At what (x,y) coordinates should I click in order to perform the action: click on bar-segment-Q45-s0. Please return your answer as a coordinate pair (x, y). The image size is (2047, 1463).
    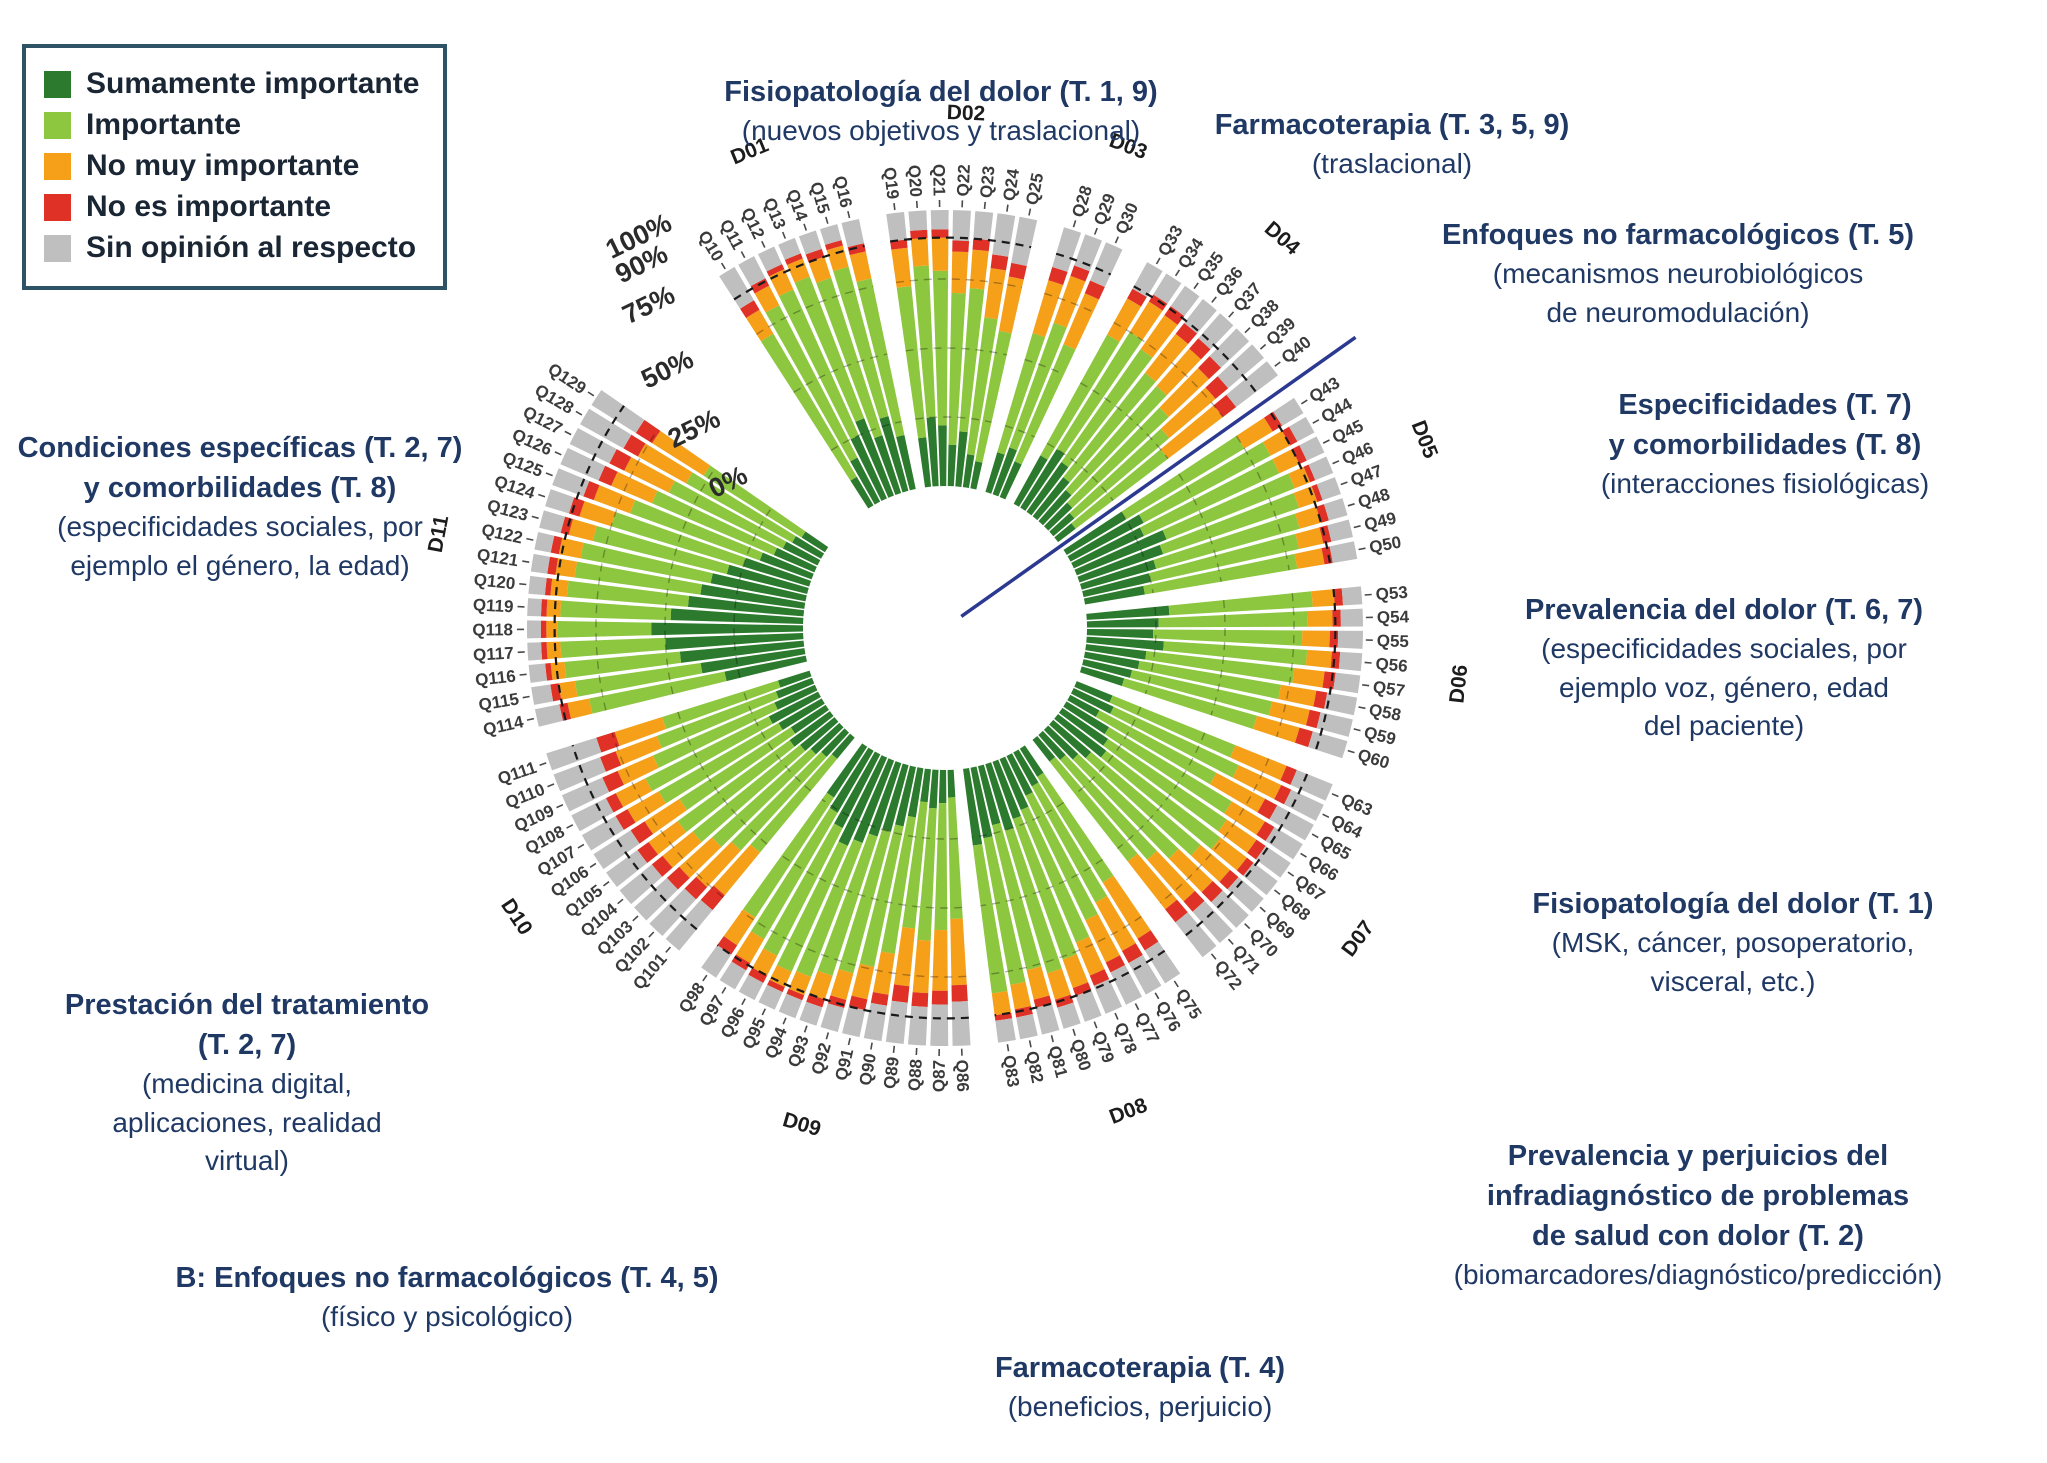
    Looking at the image, I should click on (1108, 548).